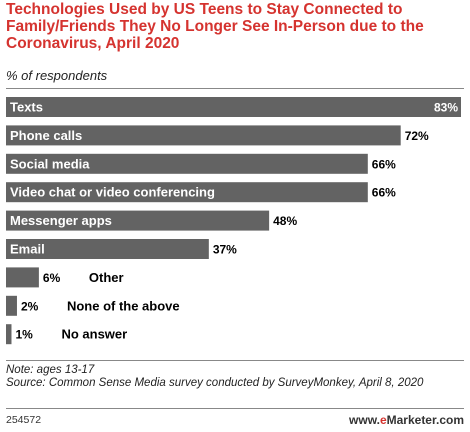  I want to click on value-label: 37%, so click(225, 250).